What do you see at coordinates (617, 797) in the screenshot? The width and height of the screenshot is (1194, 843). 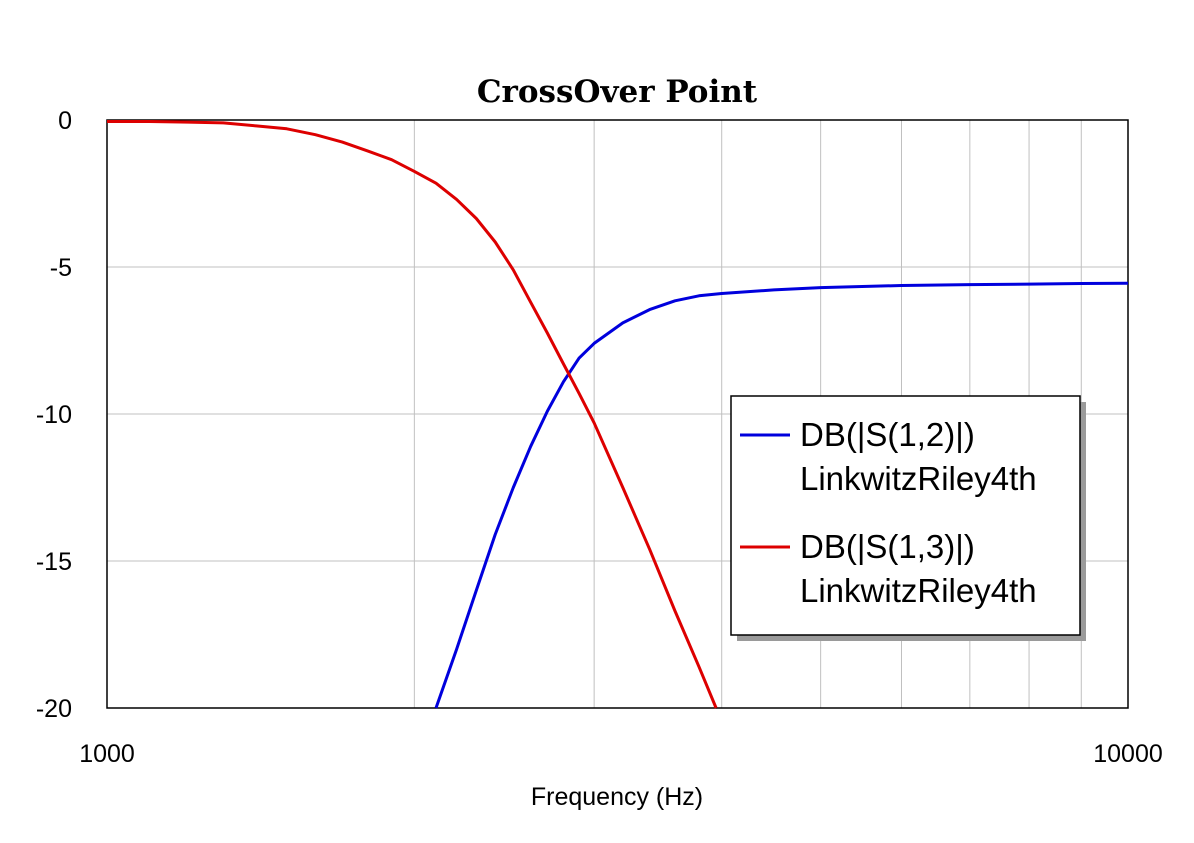 I see `x-axis-label: Frequency (Hz)` at bounding box center [617, 797].